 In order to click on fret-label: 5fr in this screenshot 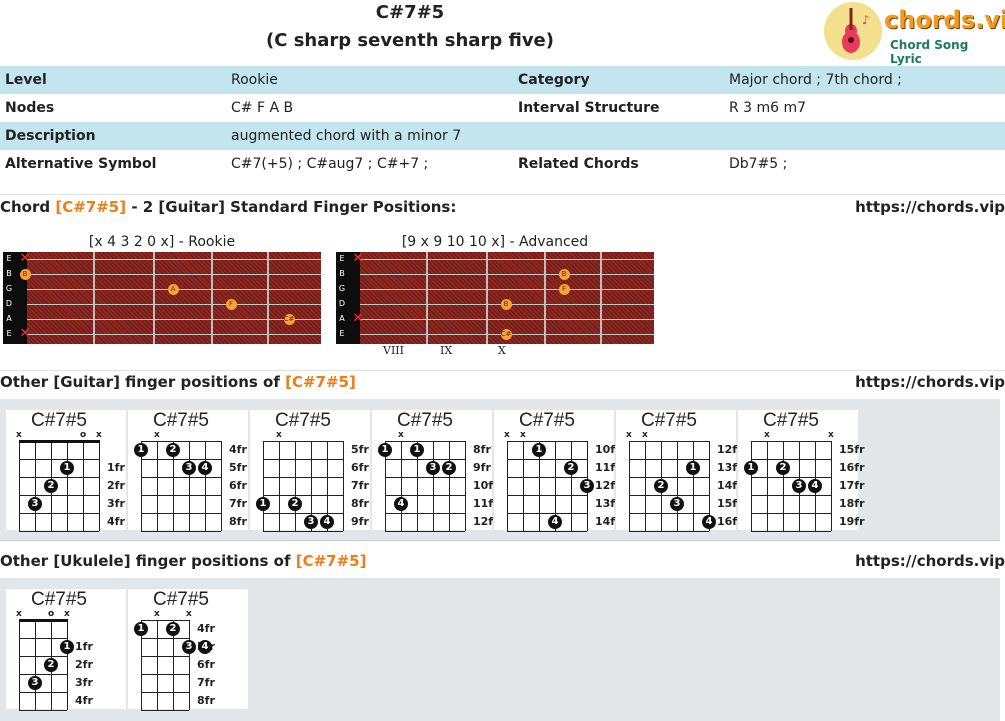, I will do `click(238, 467)`.